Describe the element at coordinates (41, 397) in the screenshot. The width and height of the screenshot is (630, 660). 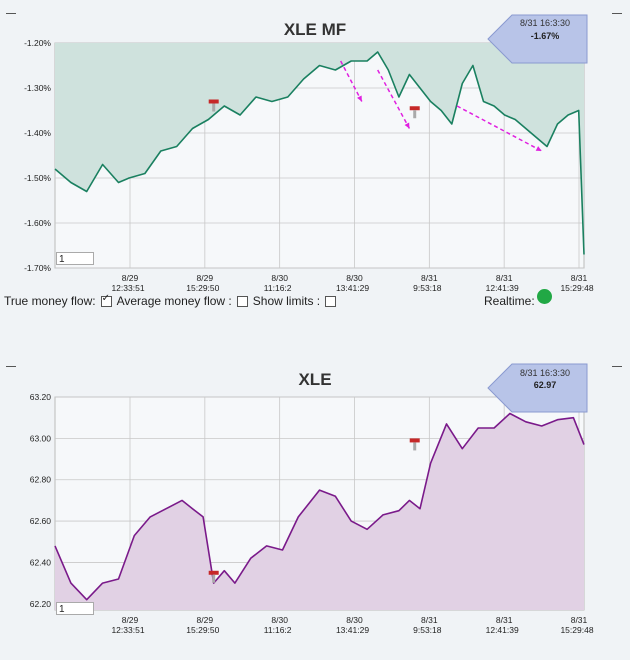
I see `y-tick-label: 63.20` at that location.